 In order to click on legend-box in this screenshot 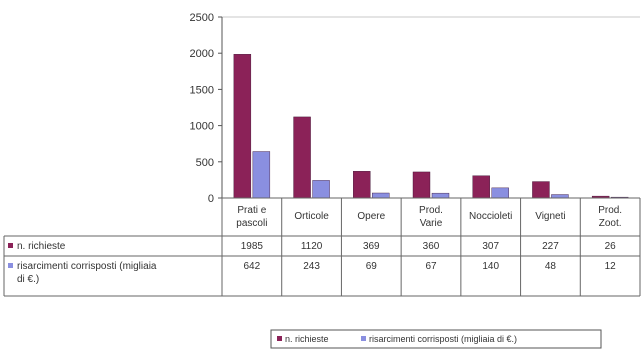, I will do `click(436, 339)`.